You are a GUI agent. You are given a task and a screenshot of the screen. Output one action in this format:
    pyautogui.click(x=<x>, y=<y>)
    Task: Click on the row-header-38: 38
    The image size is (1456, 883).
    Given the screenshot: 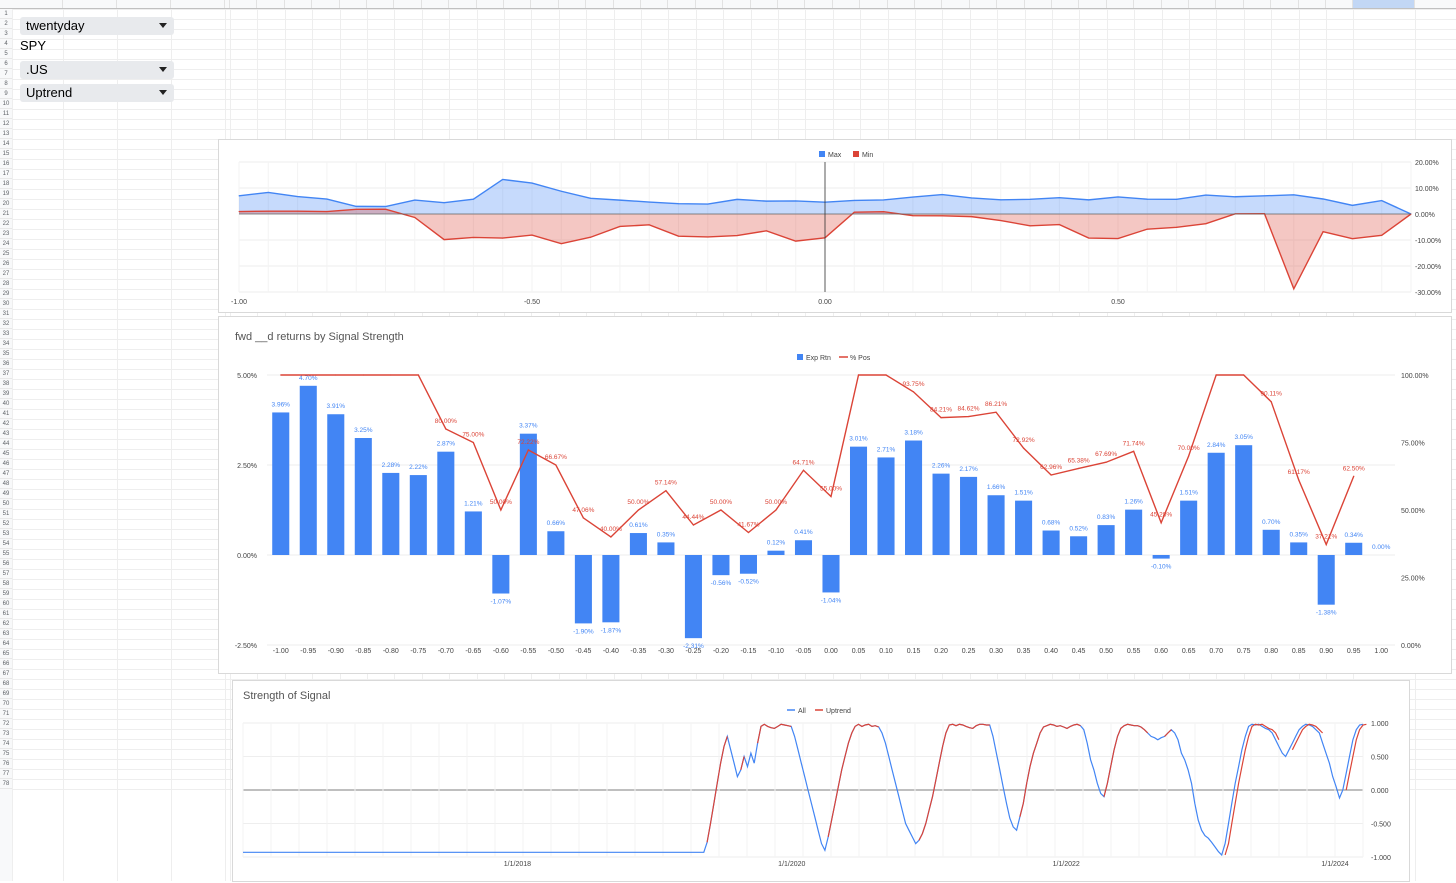 What is the action you would take?
    pyautogui.click(x=6, y=384)
    